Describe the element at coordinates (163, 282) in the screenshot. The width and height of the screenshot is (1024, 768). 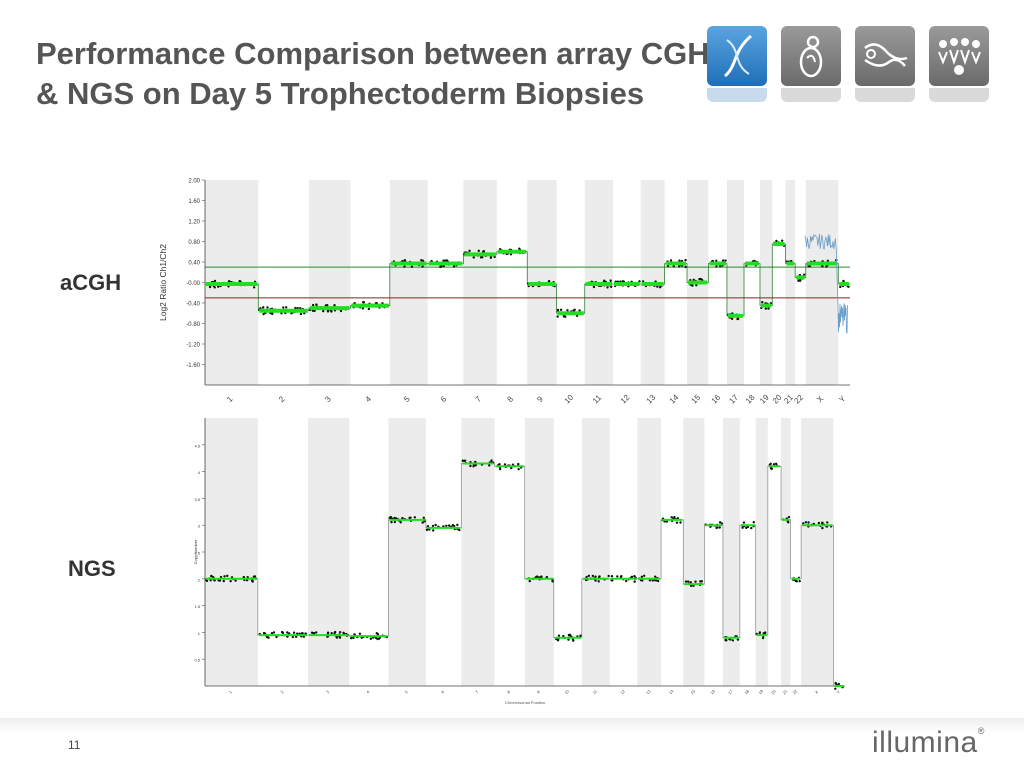
I see `y-axis-label: Log2 Ratio Ch1/Ch2` at that location.